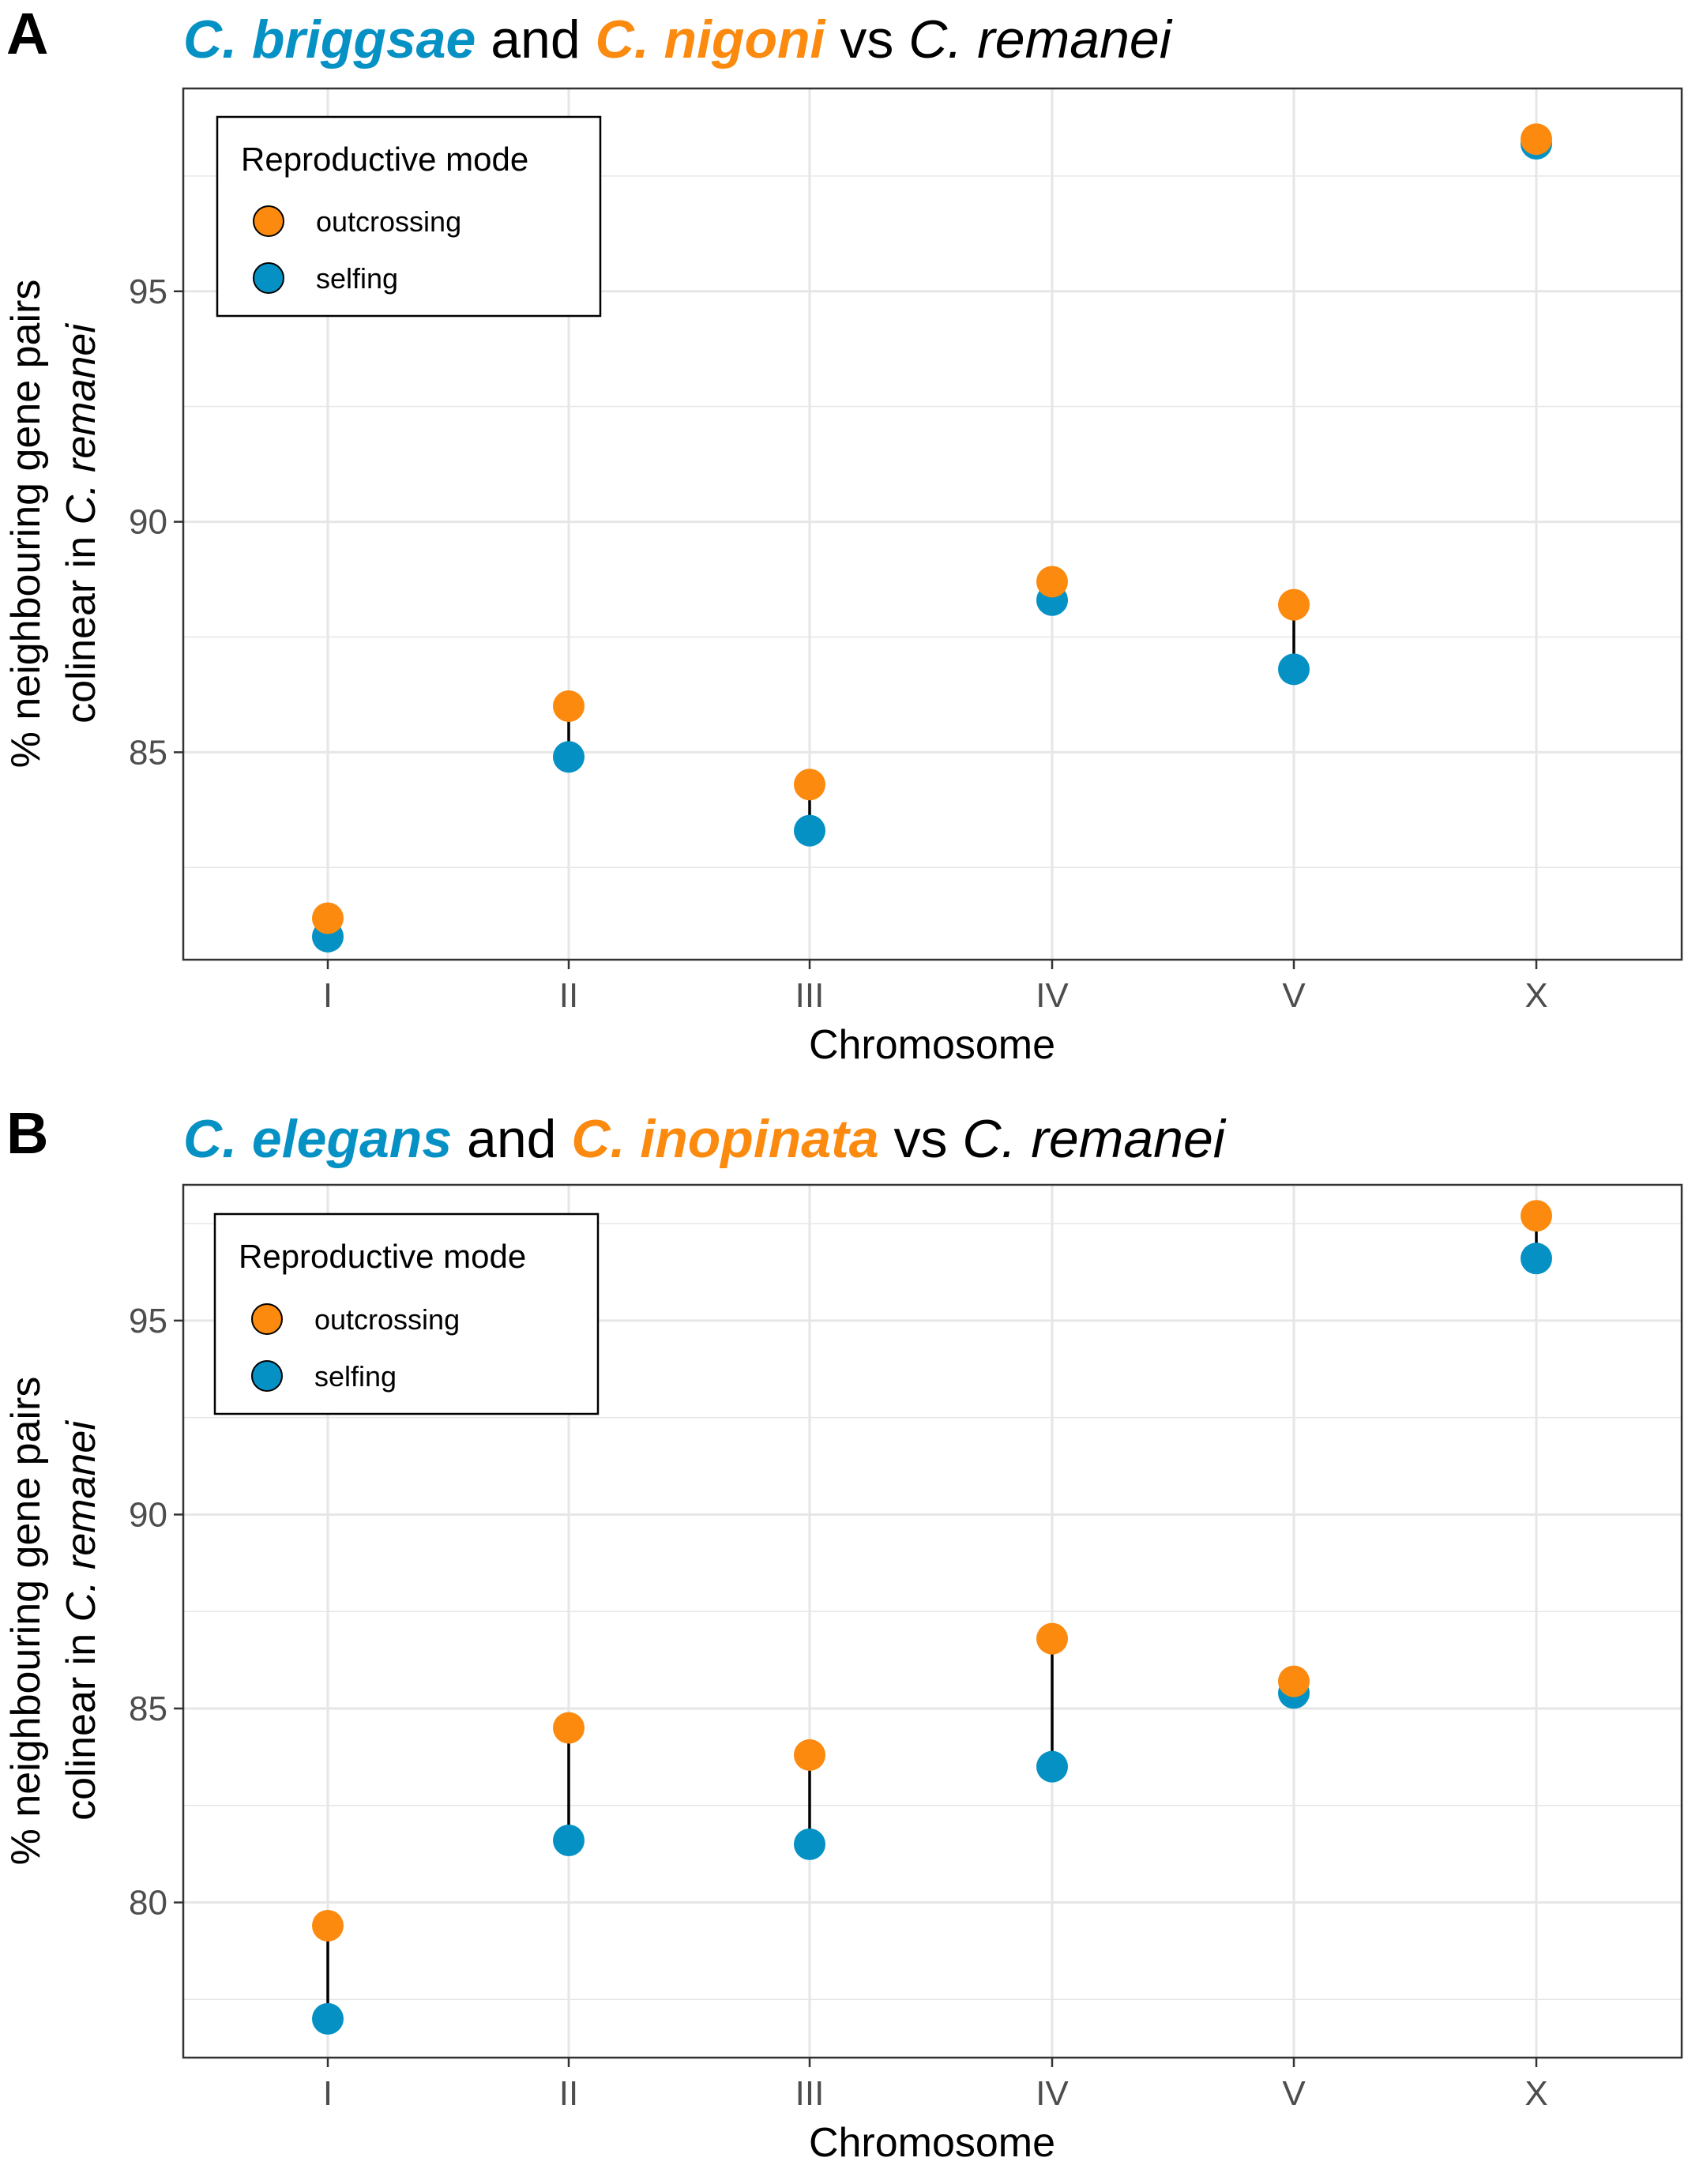  What do you see at coordinates (1535, 2093) in the screenshot?
I see `panel-b-x-tick-label: X` at bounding box center [1535, 2093].